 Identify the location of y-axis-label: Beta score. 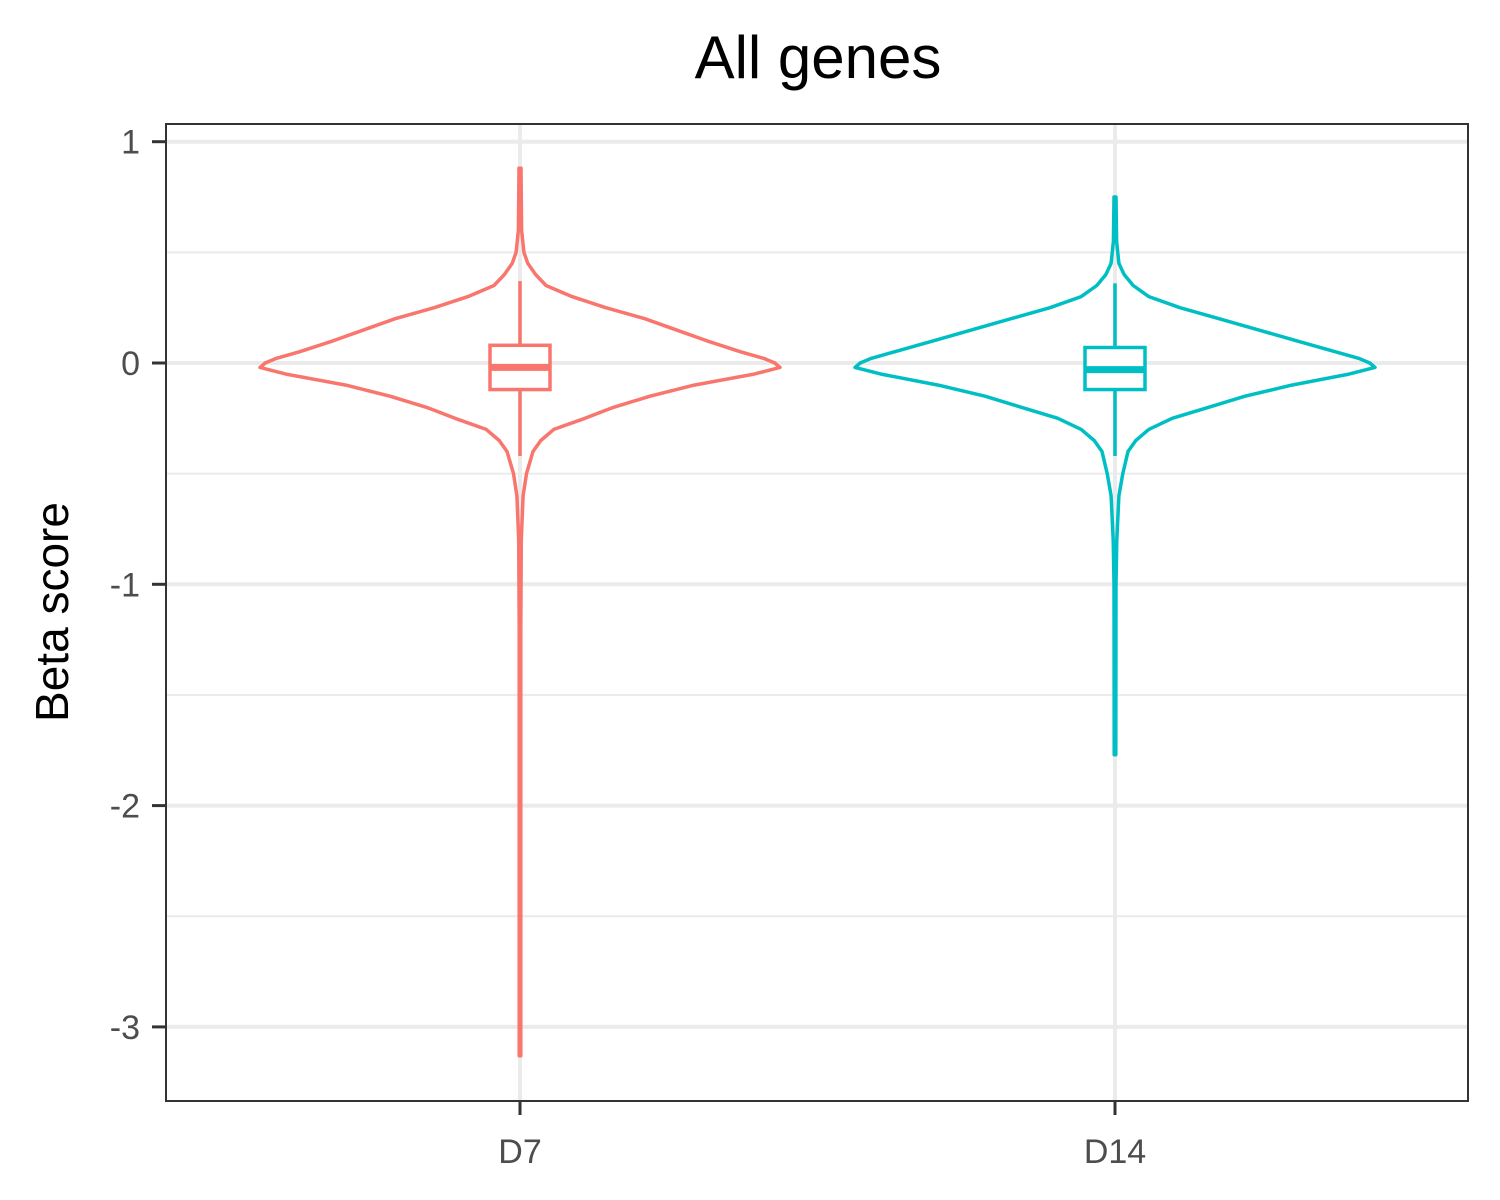
(52, 612).